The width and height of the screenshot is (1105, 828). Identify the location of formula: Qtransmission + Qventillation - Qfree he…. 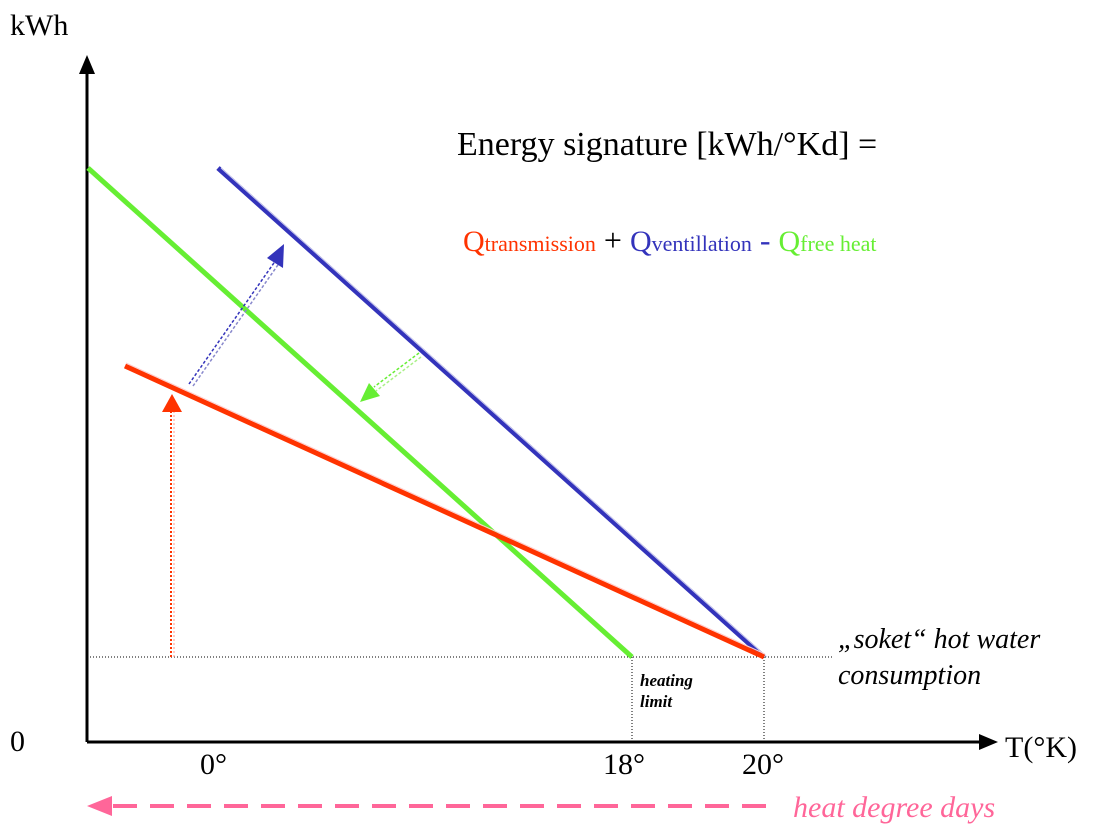
(669, 240).